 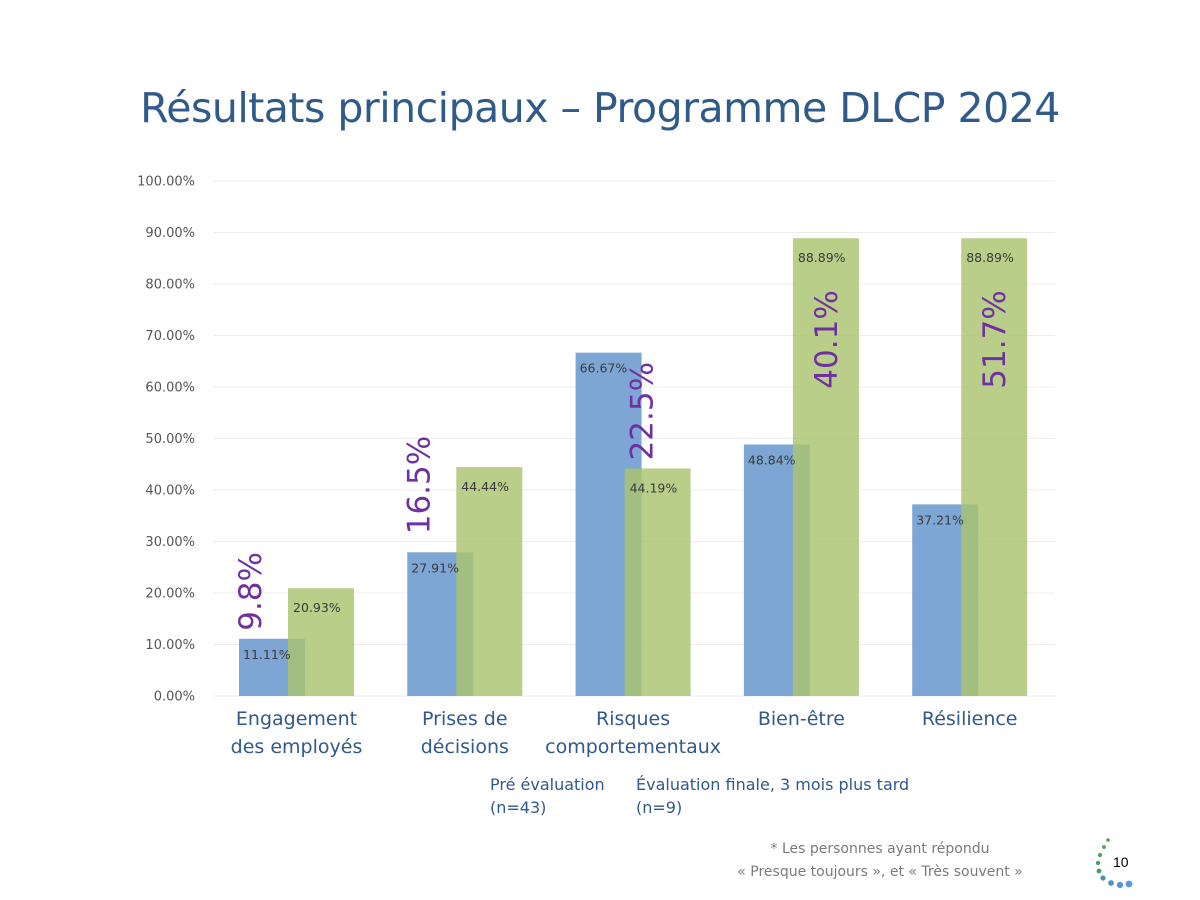 What do you see at coordinates (170, 336) in the screenshot?
I see `y-tick-label: 70.00%` at bounding box center [170, 336].